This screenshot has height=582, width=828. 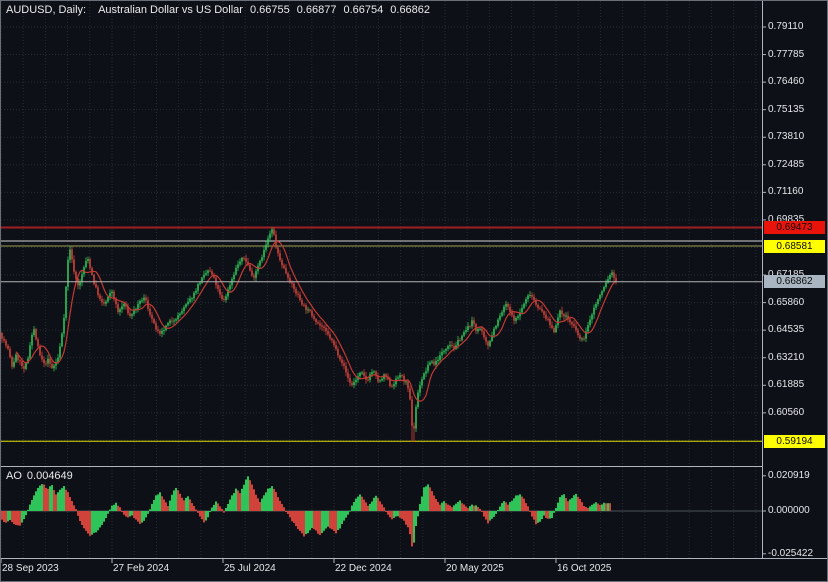 What do you see at coordinates (306, 511) in the screenshot?
I see `ao-histogram` at bounding box center [306, 511].